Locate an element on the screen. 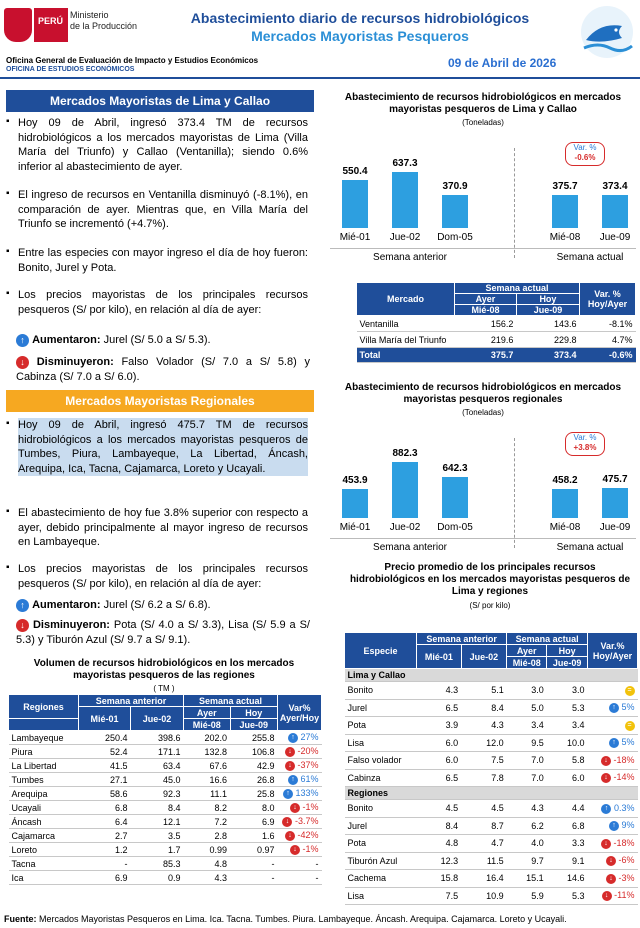 The image size is (640, 928). variation-badge: Var. % +3.8% is located at coordinates (585, 444).